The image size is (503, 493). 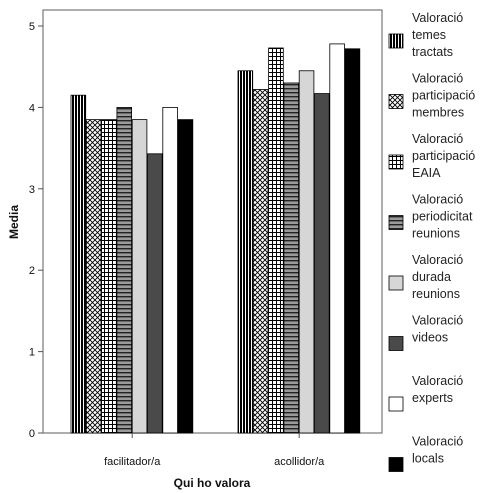 What do you see at coordinates (212, 483) in the screenshot?
I see `x-axis-title: Qui ho valora` at bounding box center [212, 483].